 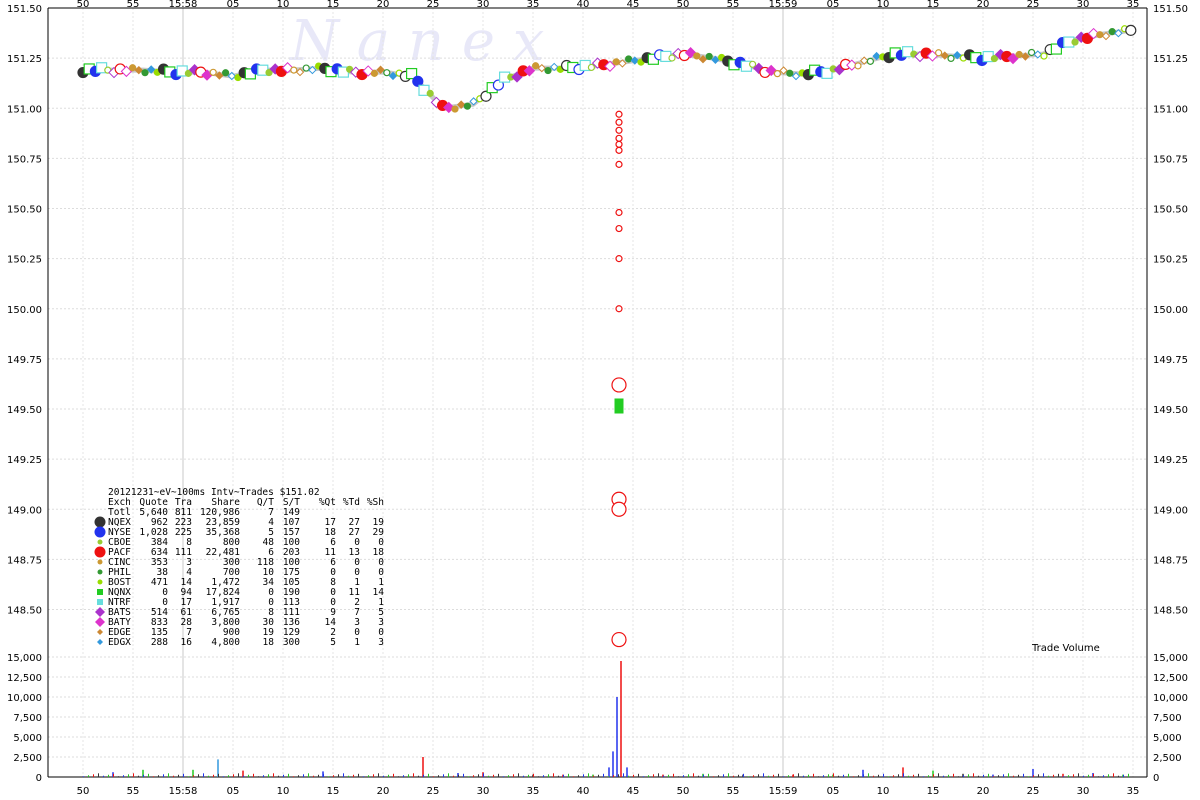 What do you see at coordinates (119, 502) in the screenshot?
I see `stats-column-header: Exch` at bounding box center [119, 502].